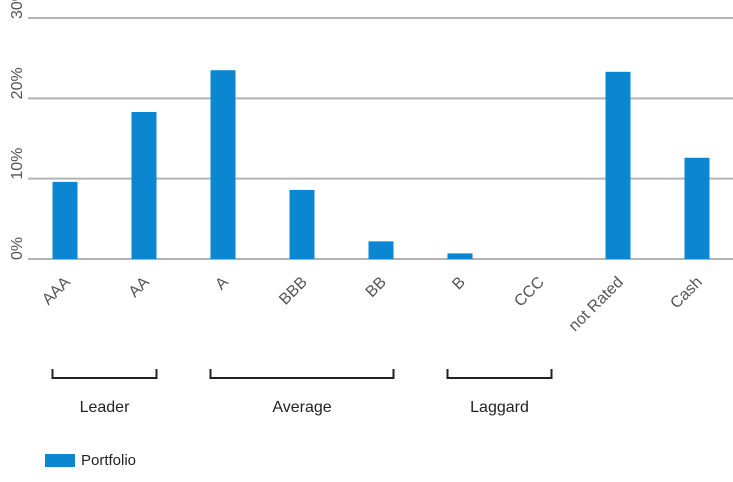 The height and width of the screenshot is (482, 733). I want to click on x-tick-label: Cash, so click(686, 293).